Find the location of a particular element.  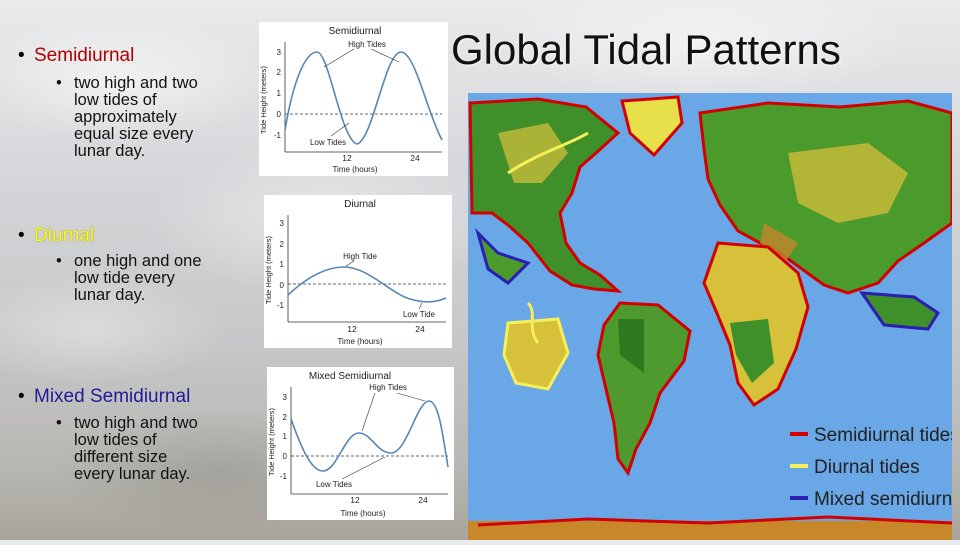

graph-title: Semidiurnal is located at coordinates (355, 31).